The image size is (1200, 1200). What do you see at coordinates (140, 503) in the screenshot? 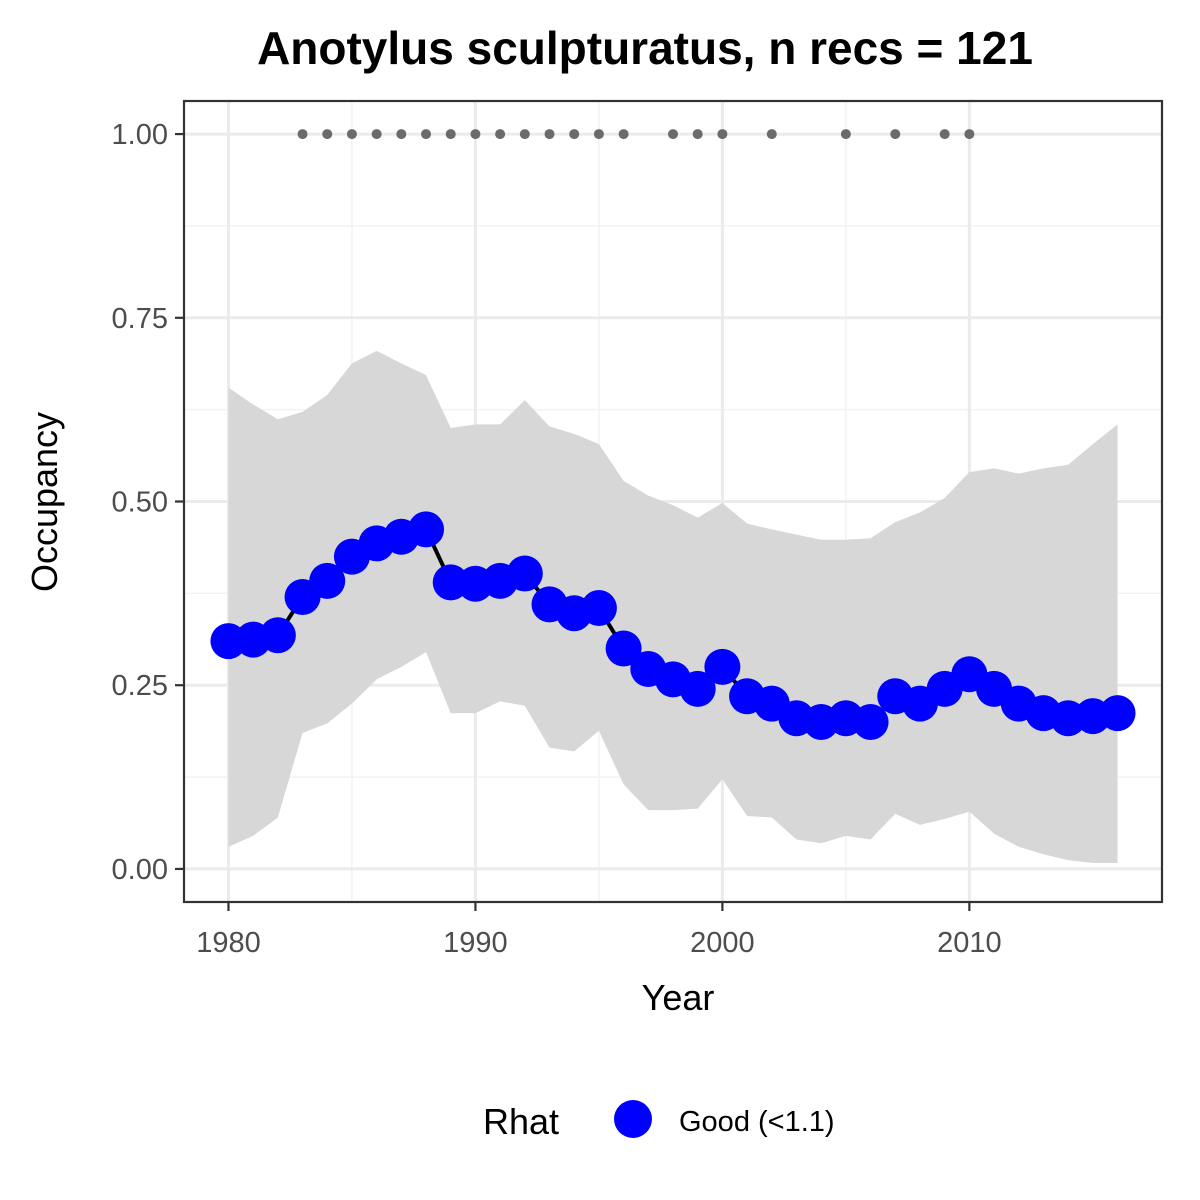
I see `y-tick-label: 0.50` at bounding box center [140, 503].